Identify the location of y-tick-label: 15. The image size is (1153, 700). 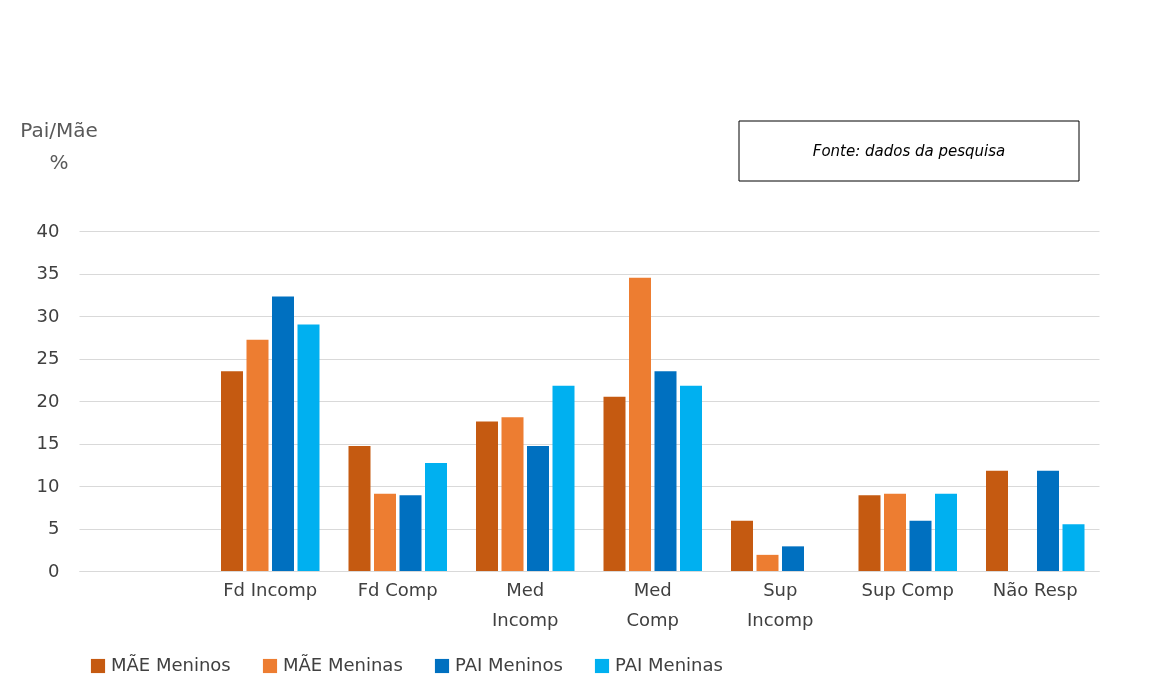
(48, 442).